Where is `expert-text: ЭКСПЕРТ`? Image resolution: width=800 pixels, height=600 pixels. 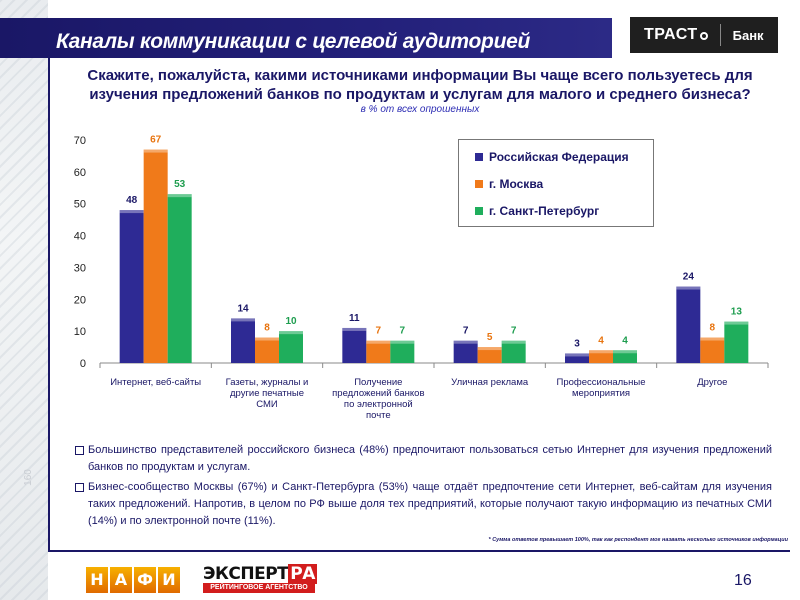 expert-text: ЭКСПЕРТ is located at coordinates (246, 574).